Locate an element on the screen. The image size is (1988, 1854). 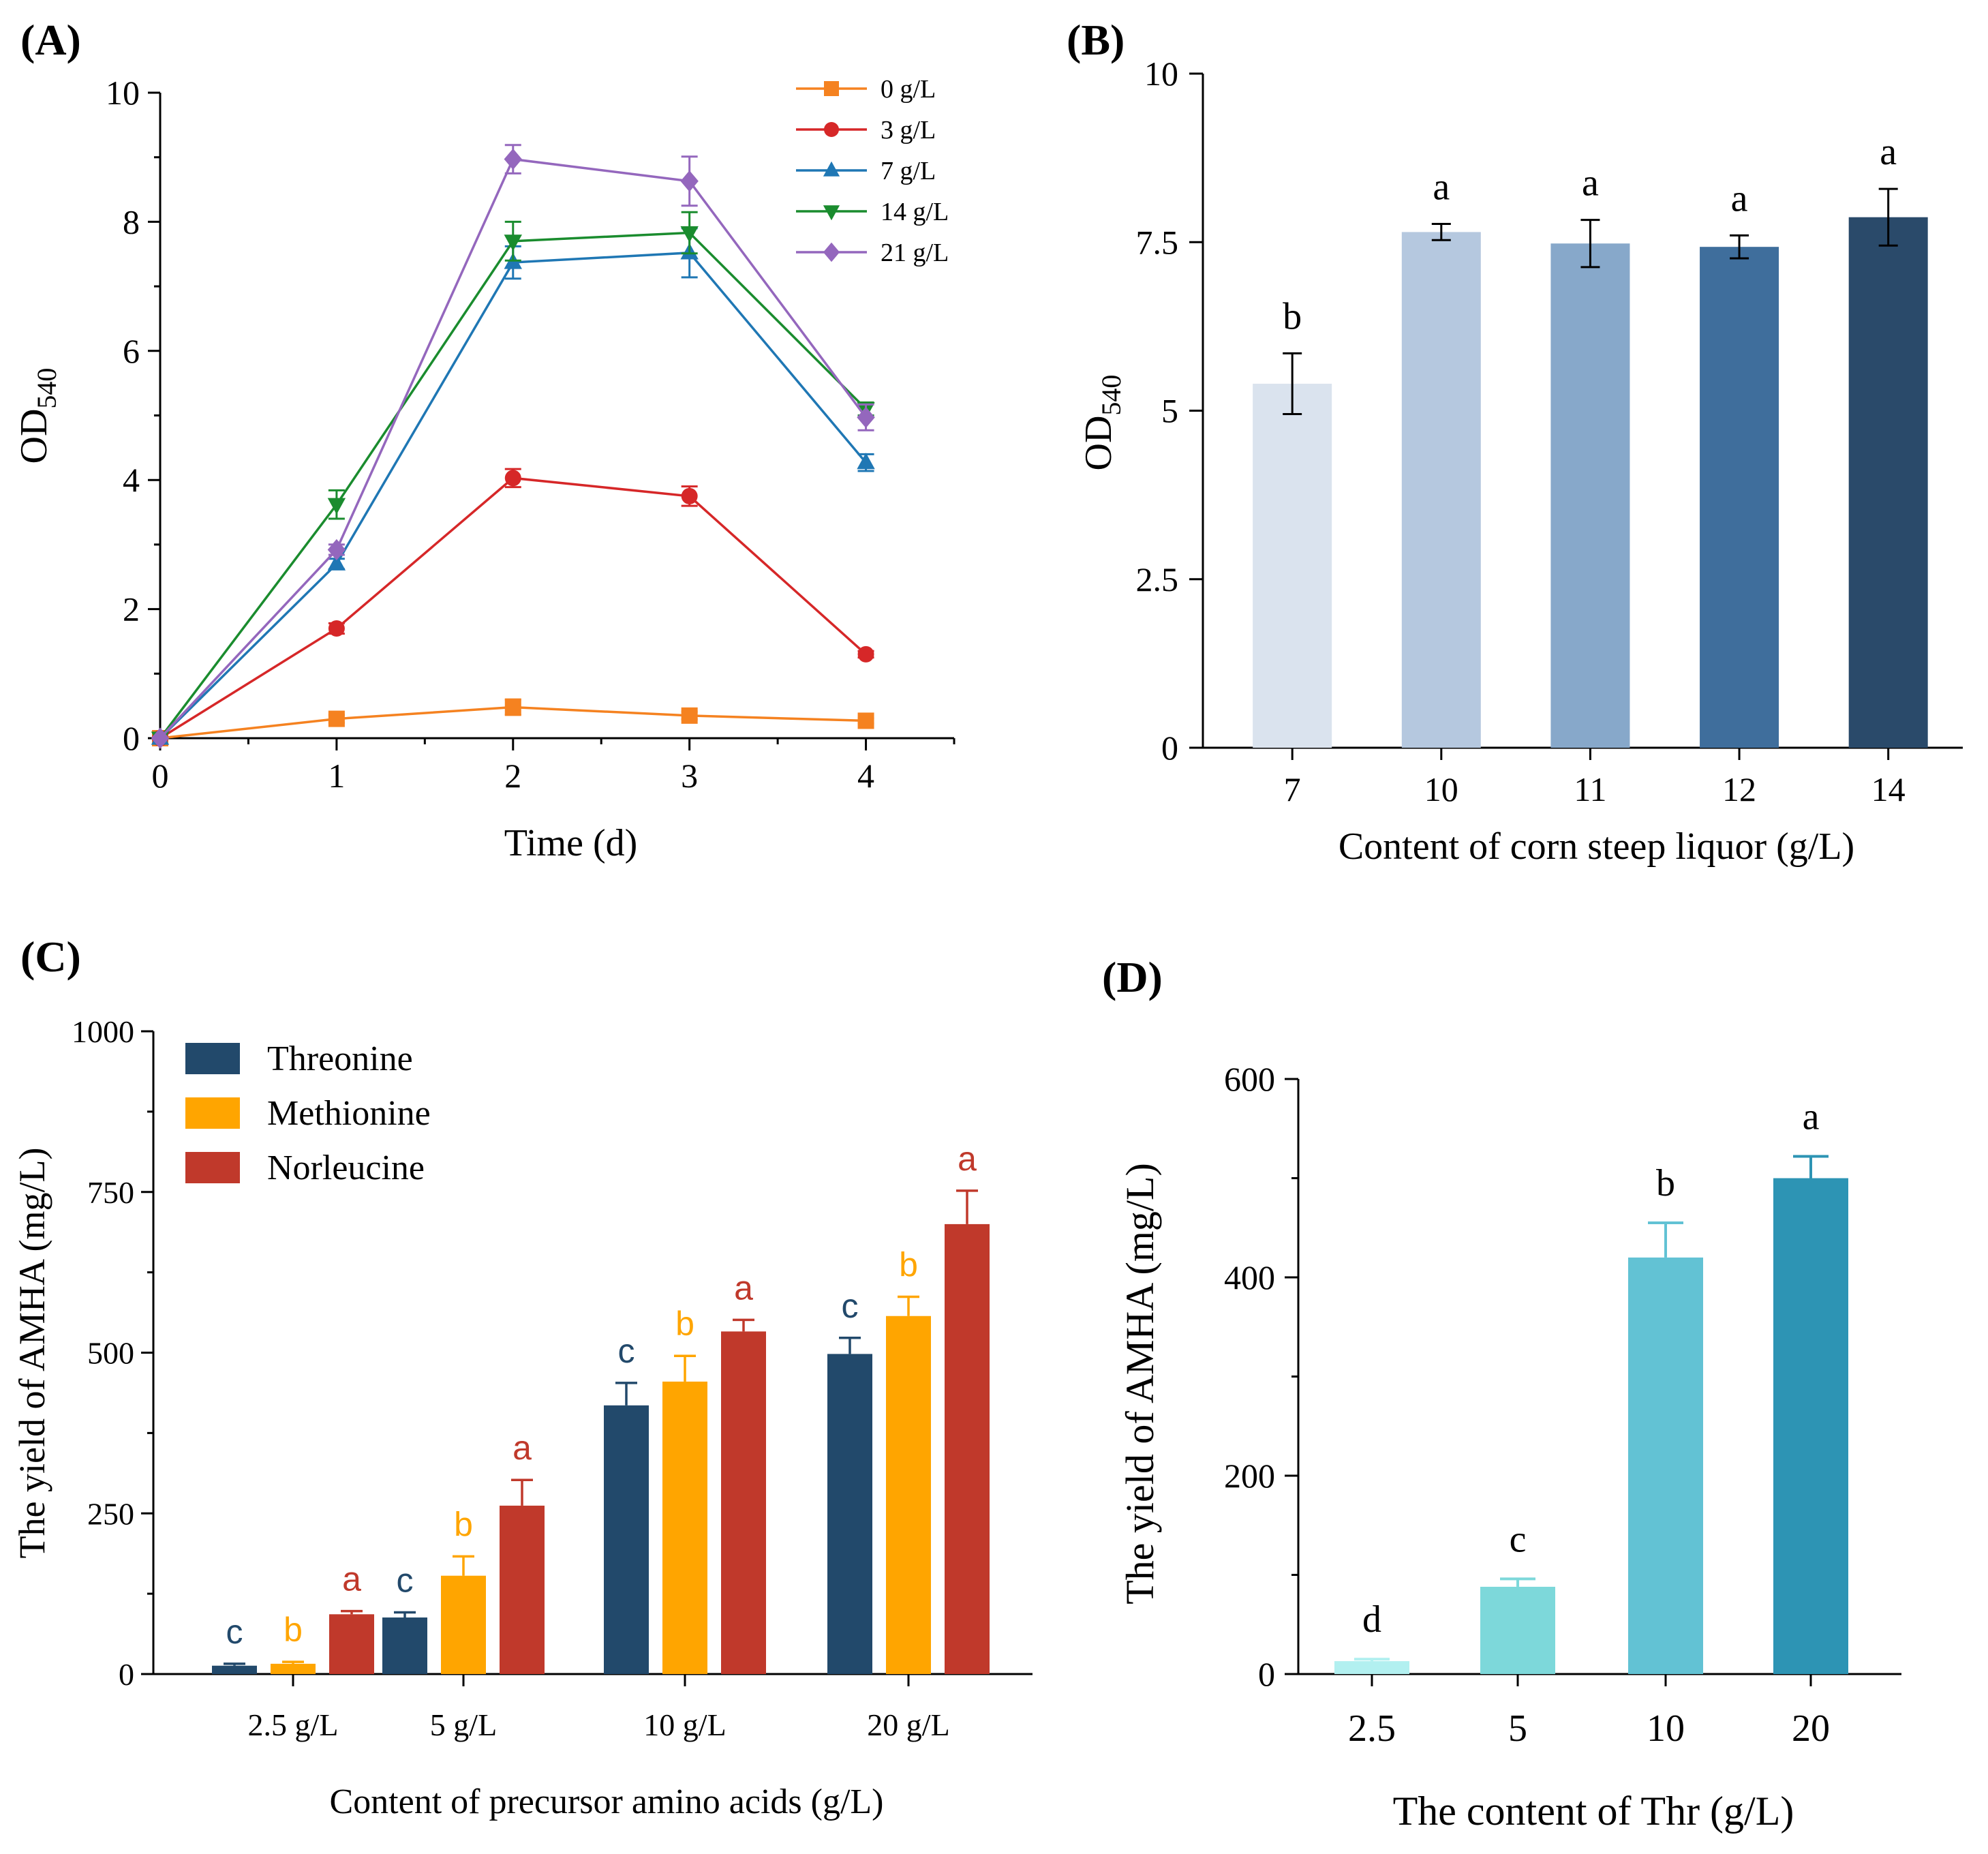
x-axis-title: The content of Thr (g/L) is located at coordinates (1594, 1812).